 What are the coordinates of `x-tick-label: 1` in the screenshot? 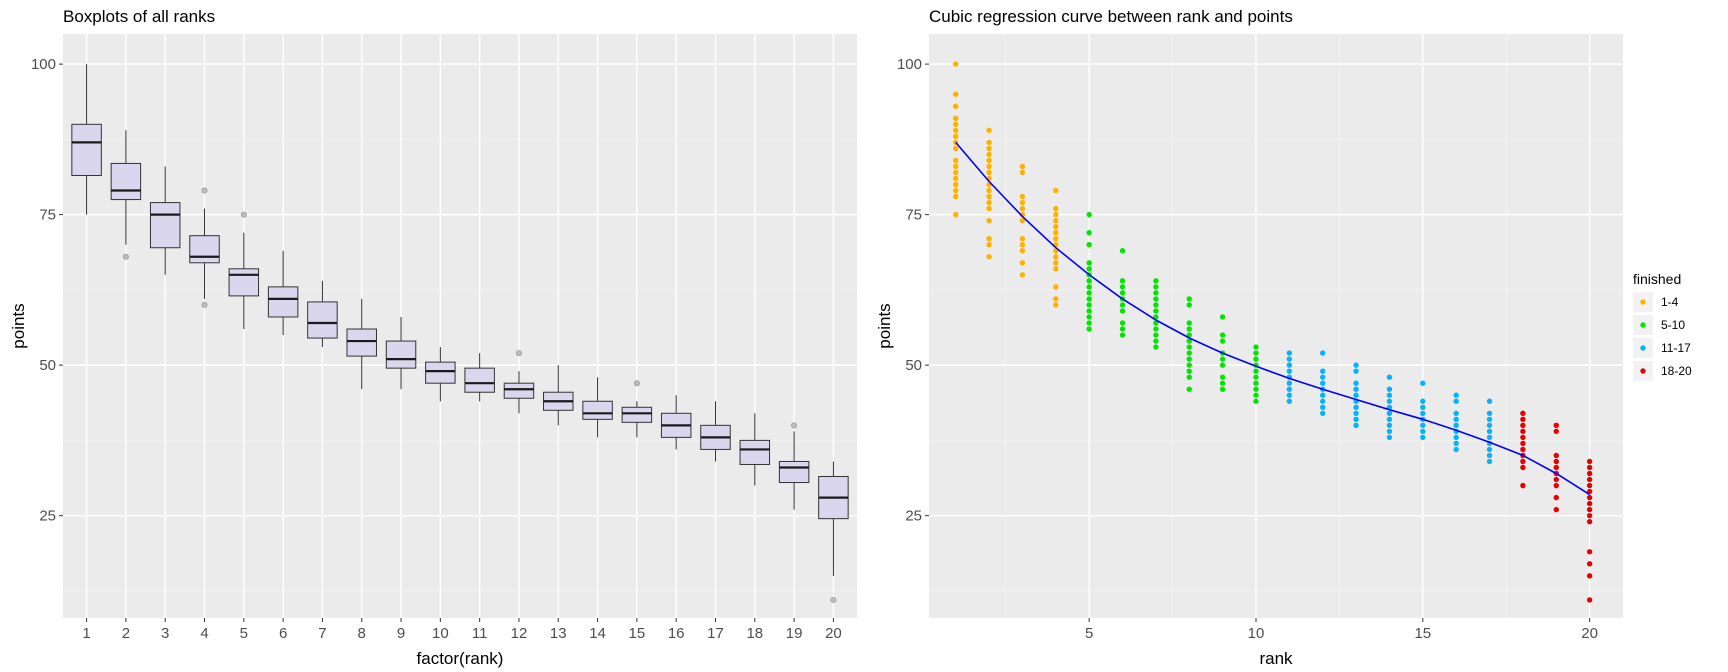 It's located at (86, 633).